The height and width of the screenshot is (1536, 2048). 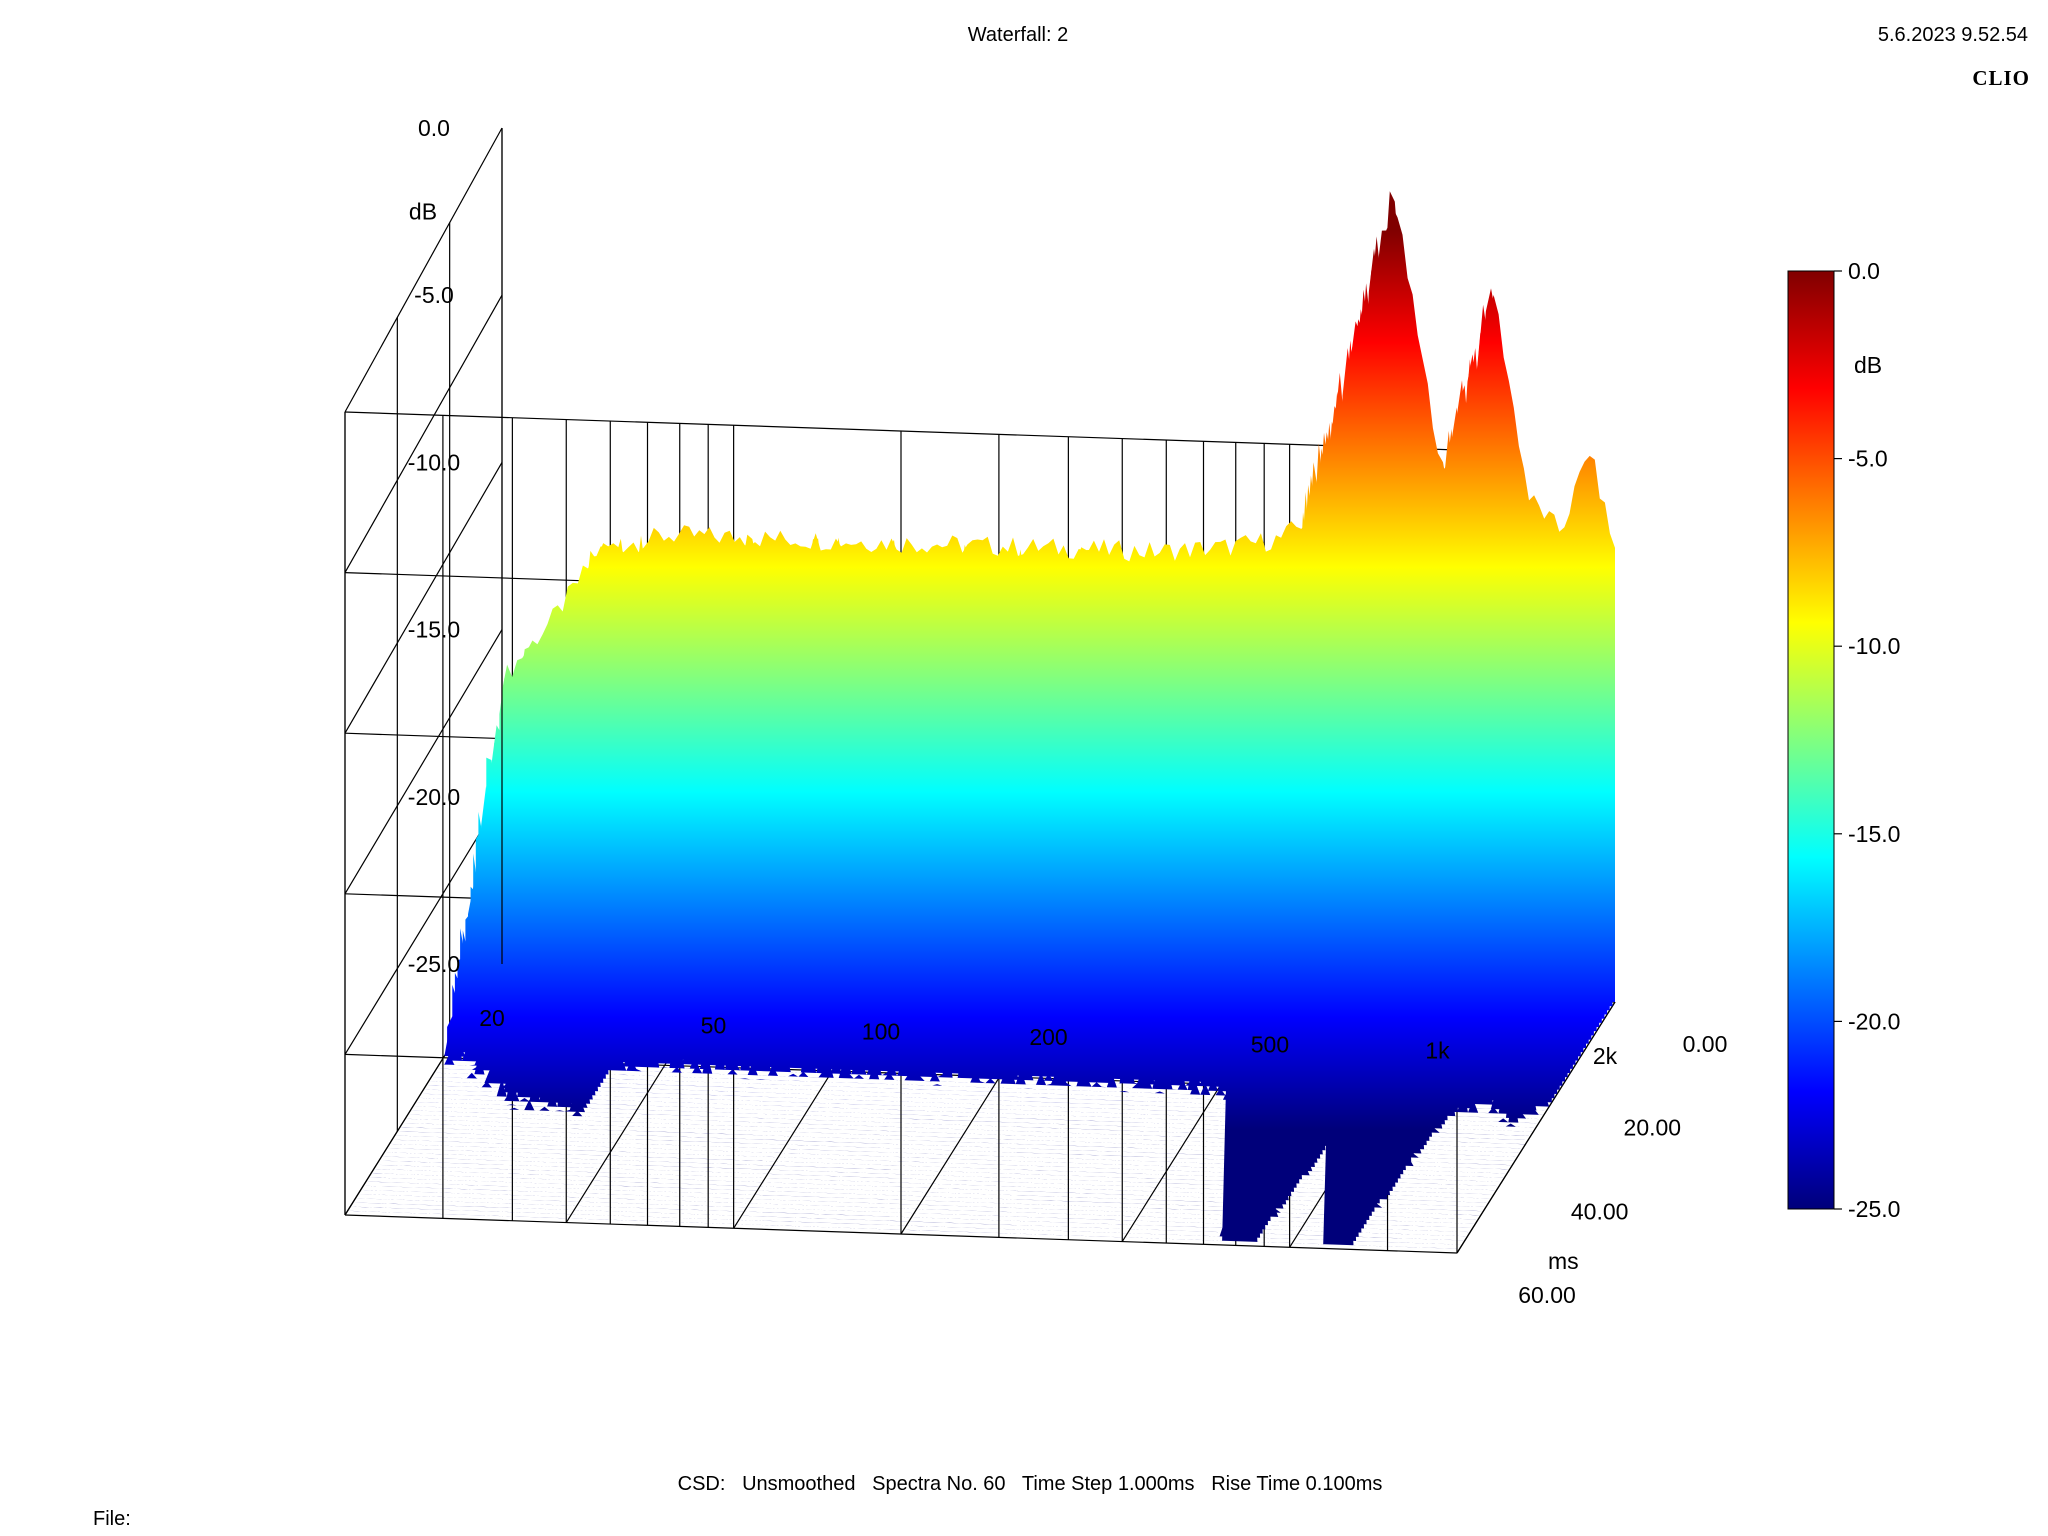 What do you see at coordinates (1605, 1056) in the screenshot?
I see `x-tick-label: 2k` at bounding box center [1605, 1056].